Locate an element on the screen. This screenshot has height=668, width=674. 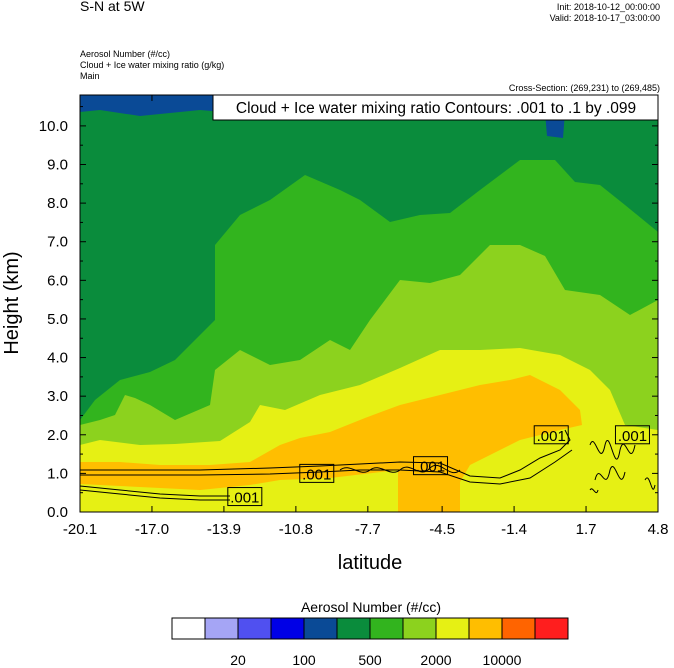
x-tick-label: -4.5 is located at coordinates (442, 529).